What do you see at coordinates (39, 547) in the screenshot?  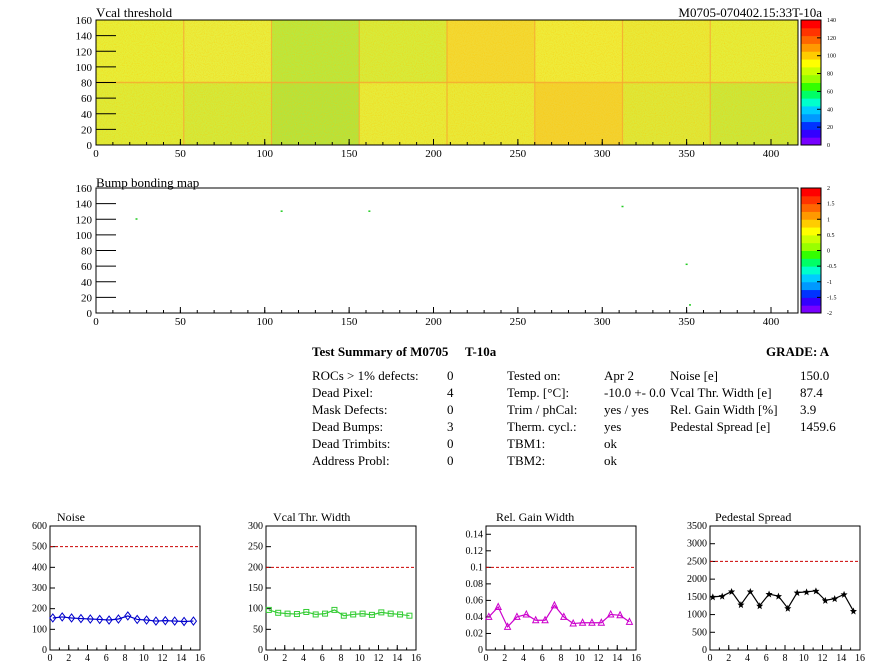 I see `y-tick-label: 500` at bounding box center [39, 547].